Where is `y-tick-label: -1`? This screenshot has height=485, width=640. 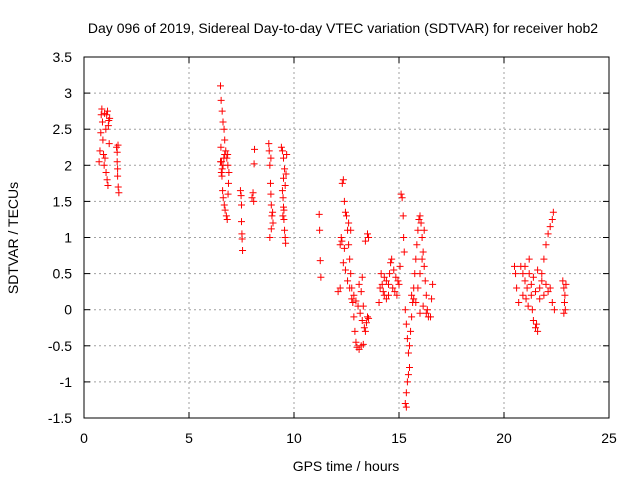
y-tick-label: -1 is located at coordinates (66, 382).